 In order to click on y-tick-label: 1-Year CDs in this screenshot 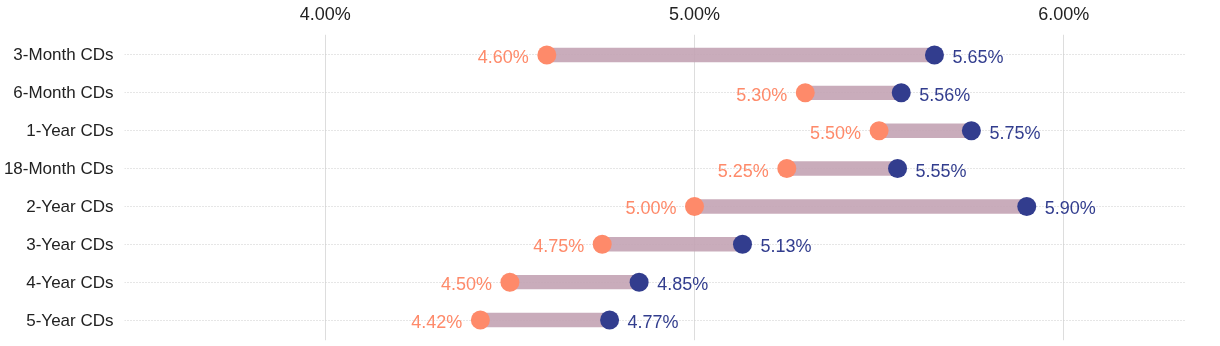, I will do `click(70, 131)`.